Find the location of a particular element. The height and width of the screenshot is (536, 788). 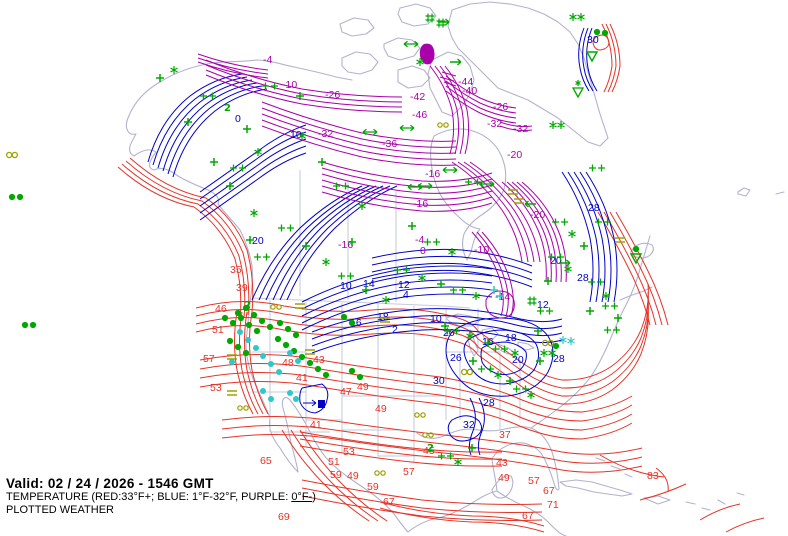

lesser-antilles is located at coordinates (715, 501).